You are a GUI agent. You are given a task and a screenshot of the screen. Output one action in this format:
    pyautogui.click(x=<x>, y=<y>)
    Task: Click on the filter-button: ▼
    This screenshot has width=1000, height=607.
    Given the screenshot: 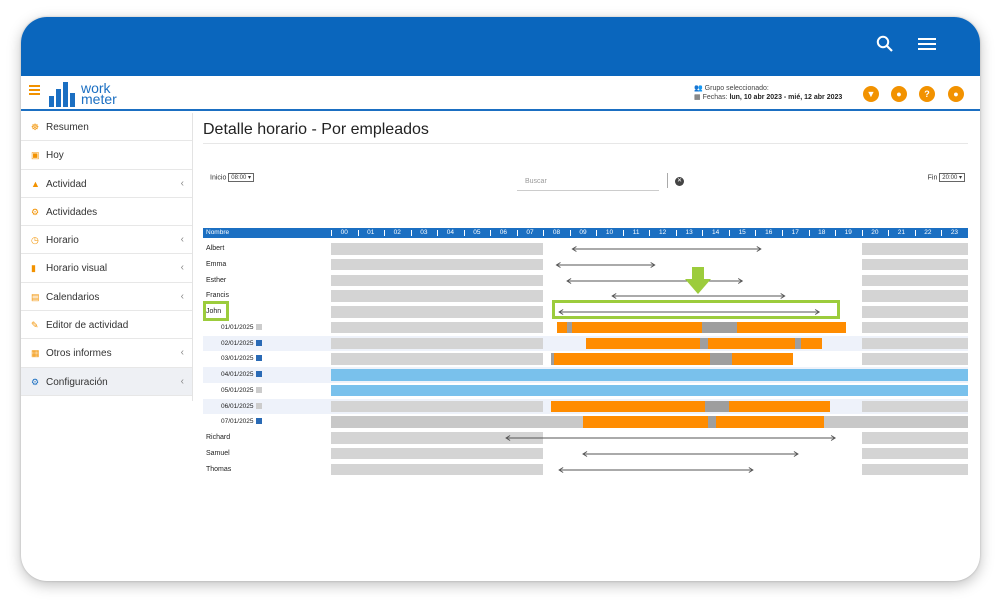 What is the action you would take?
    pyautogui.click(x=871, y=94)
    